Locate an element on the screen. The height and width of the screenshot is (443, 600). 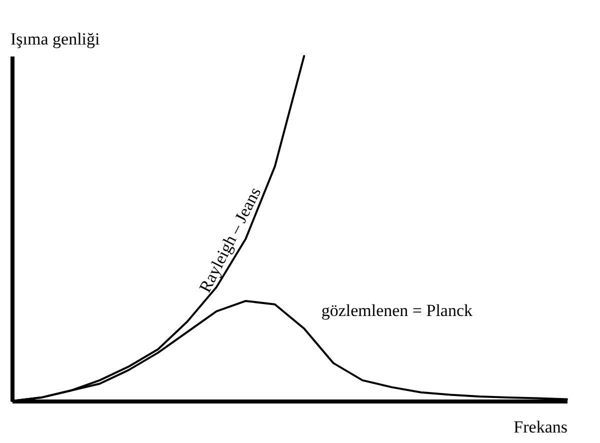
x-axis-title: Frekans is located at coordinates (541, 427).